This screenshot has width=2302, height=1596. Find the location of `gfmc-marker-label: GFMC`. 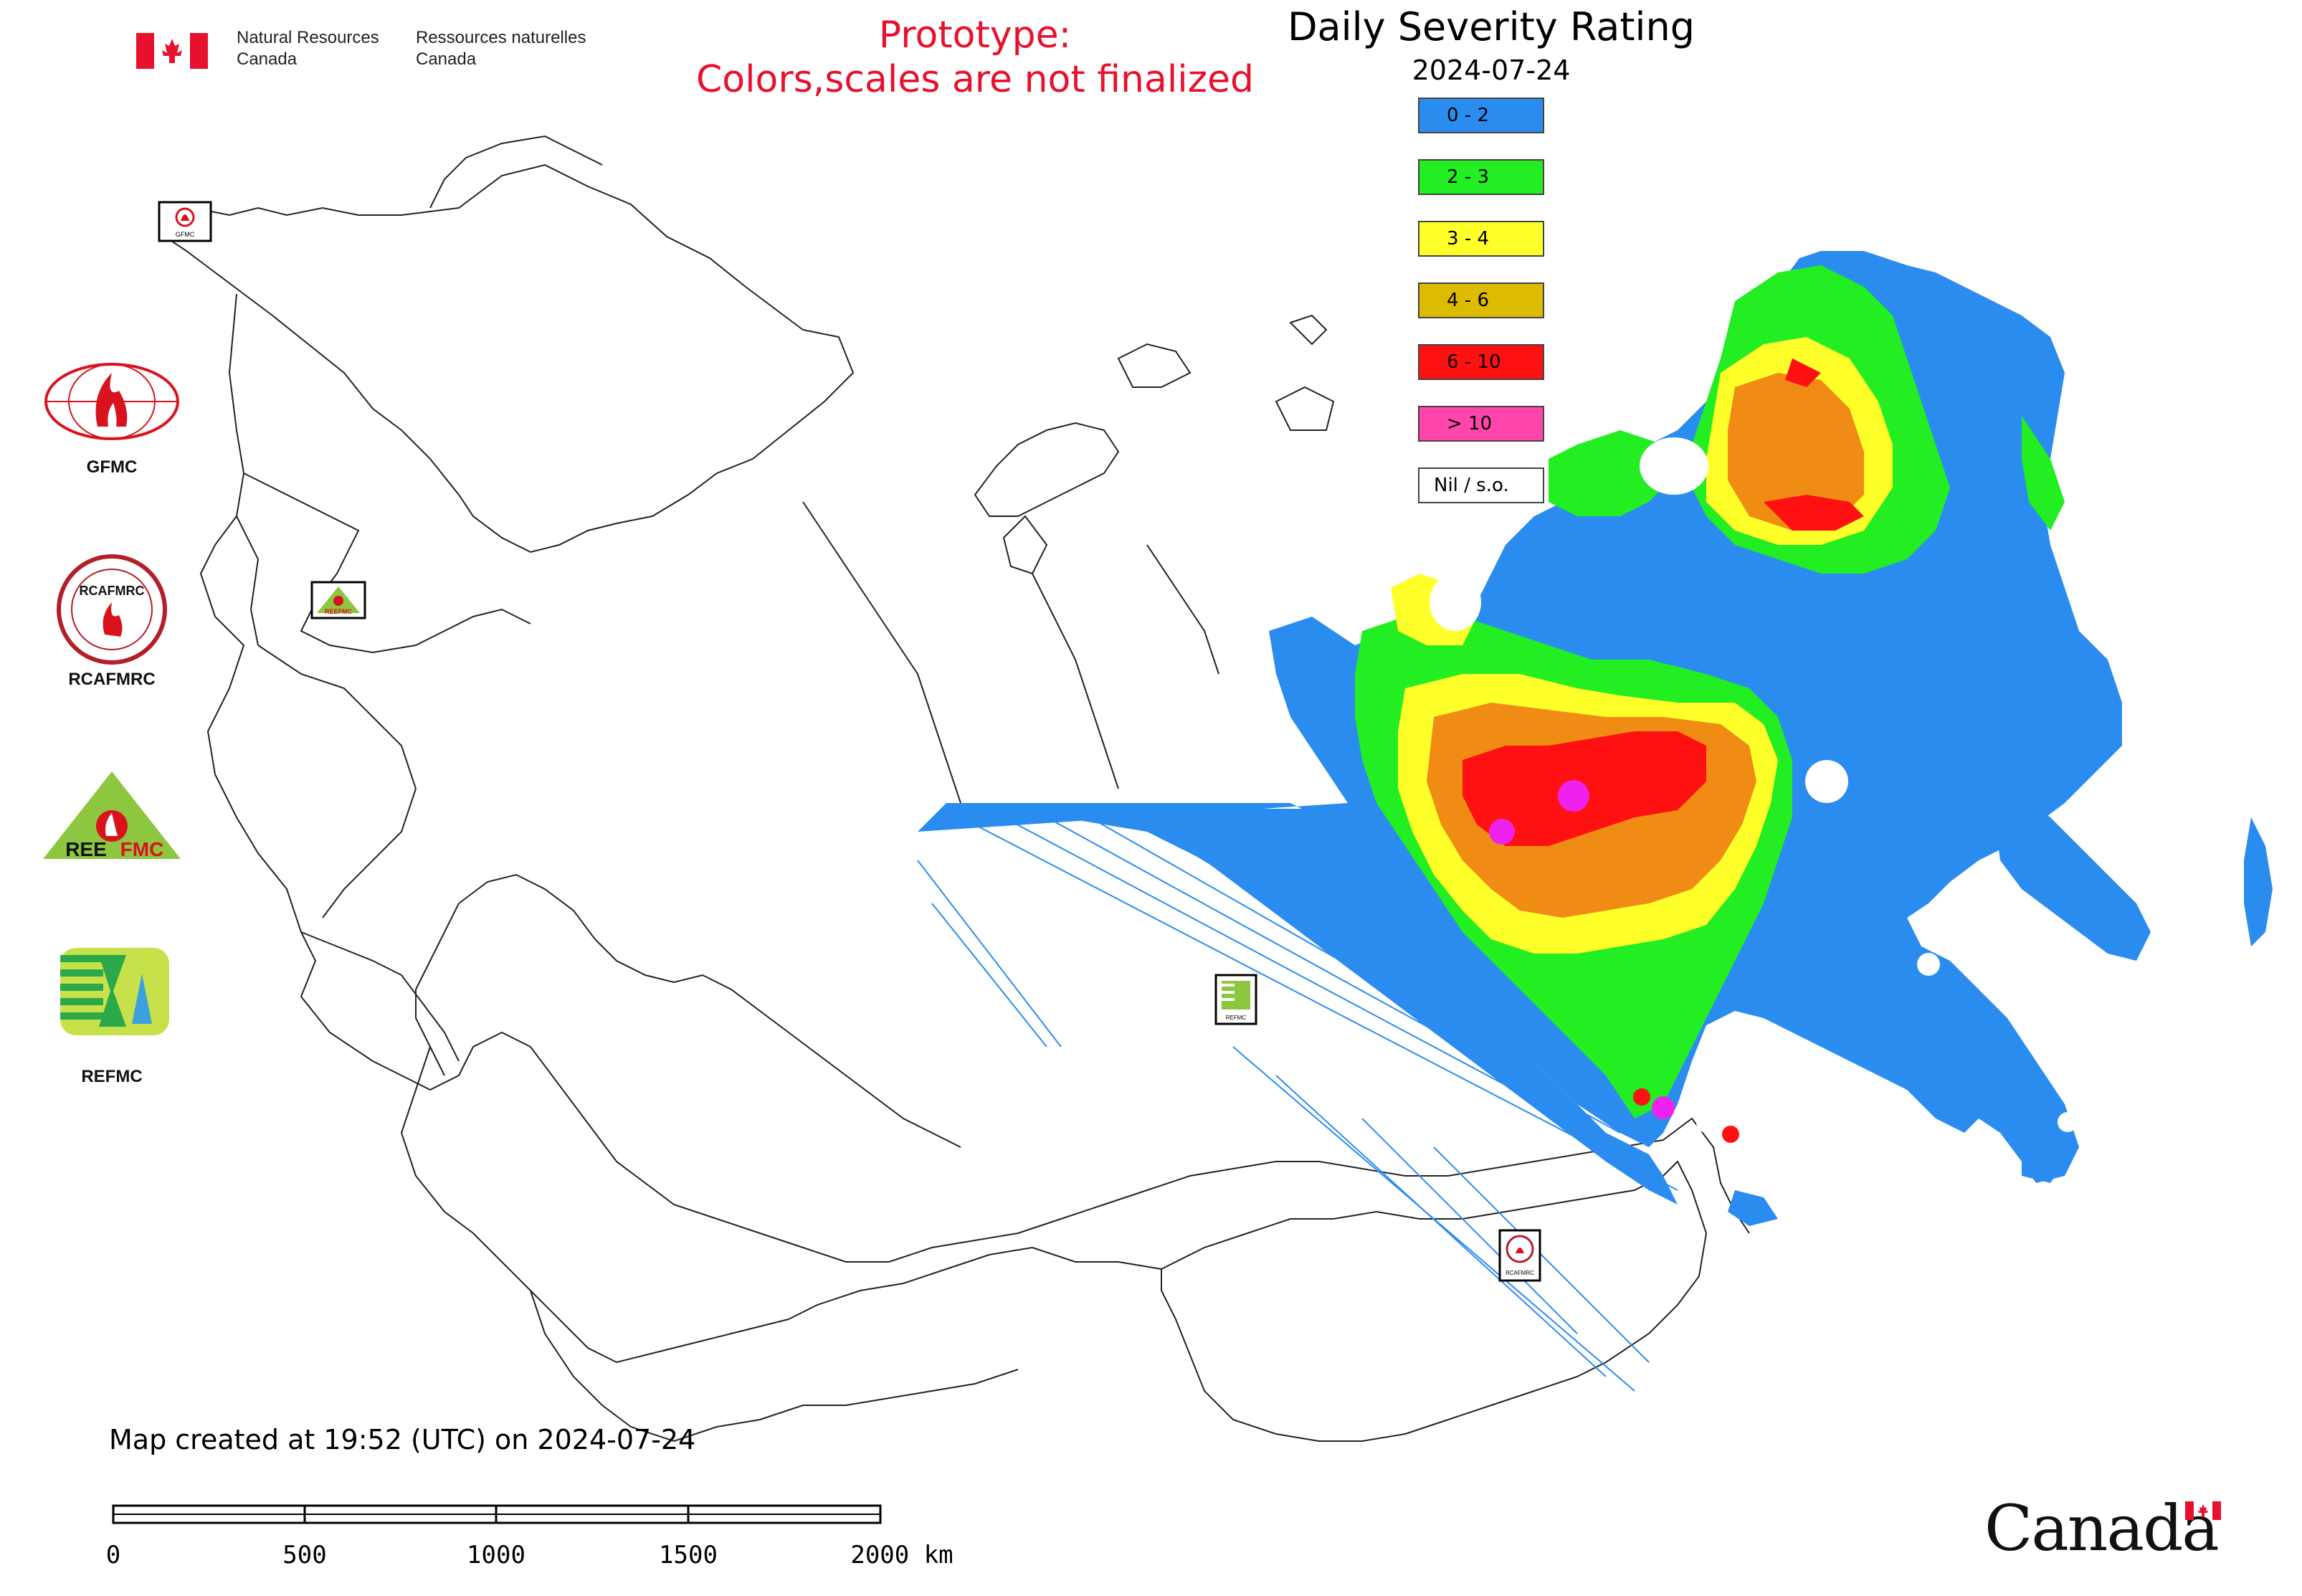

gfmc-marker-label: GFMC is located at coordinates (186, 234).